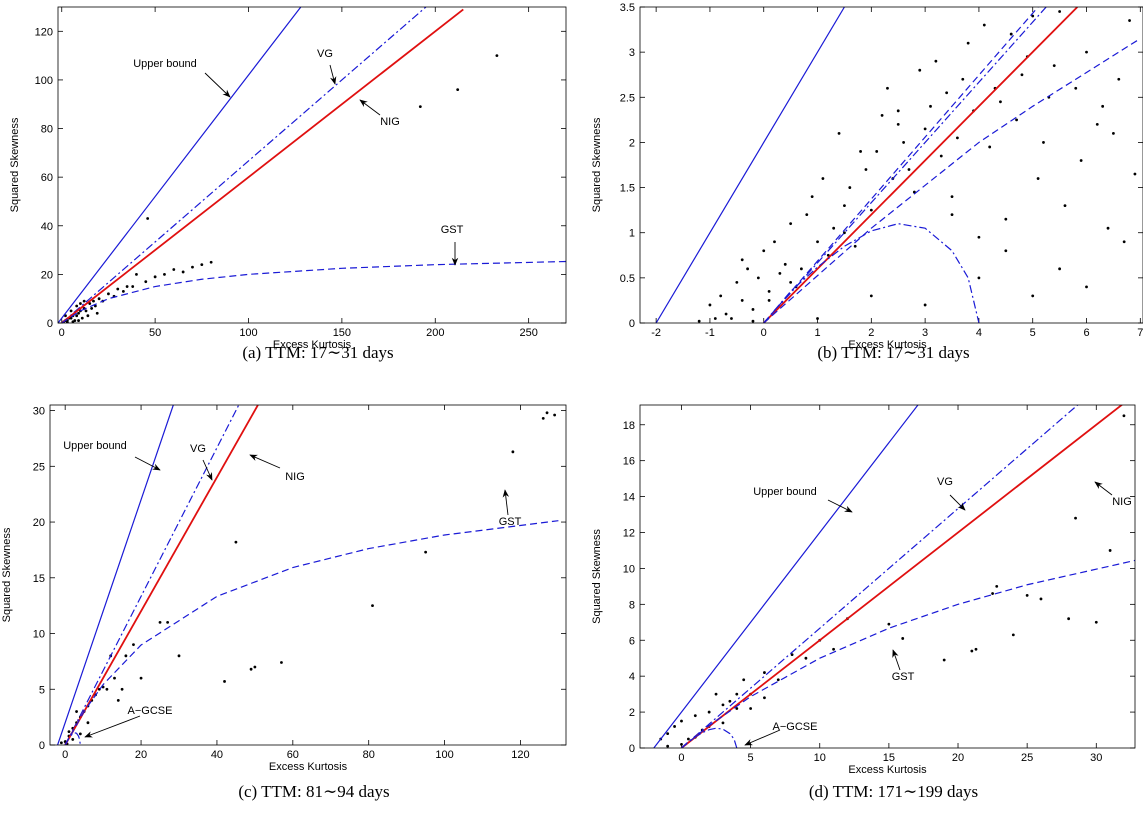 The width and height of the screenshot is (1143, 824). Describe the element at coordinates (656, 333) in the screenshot. I see `x-tick-label: -2` at that location.